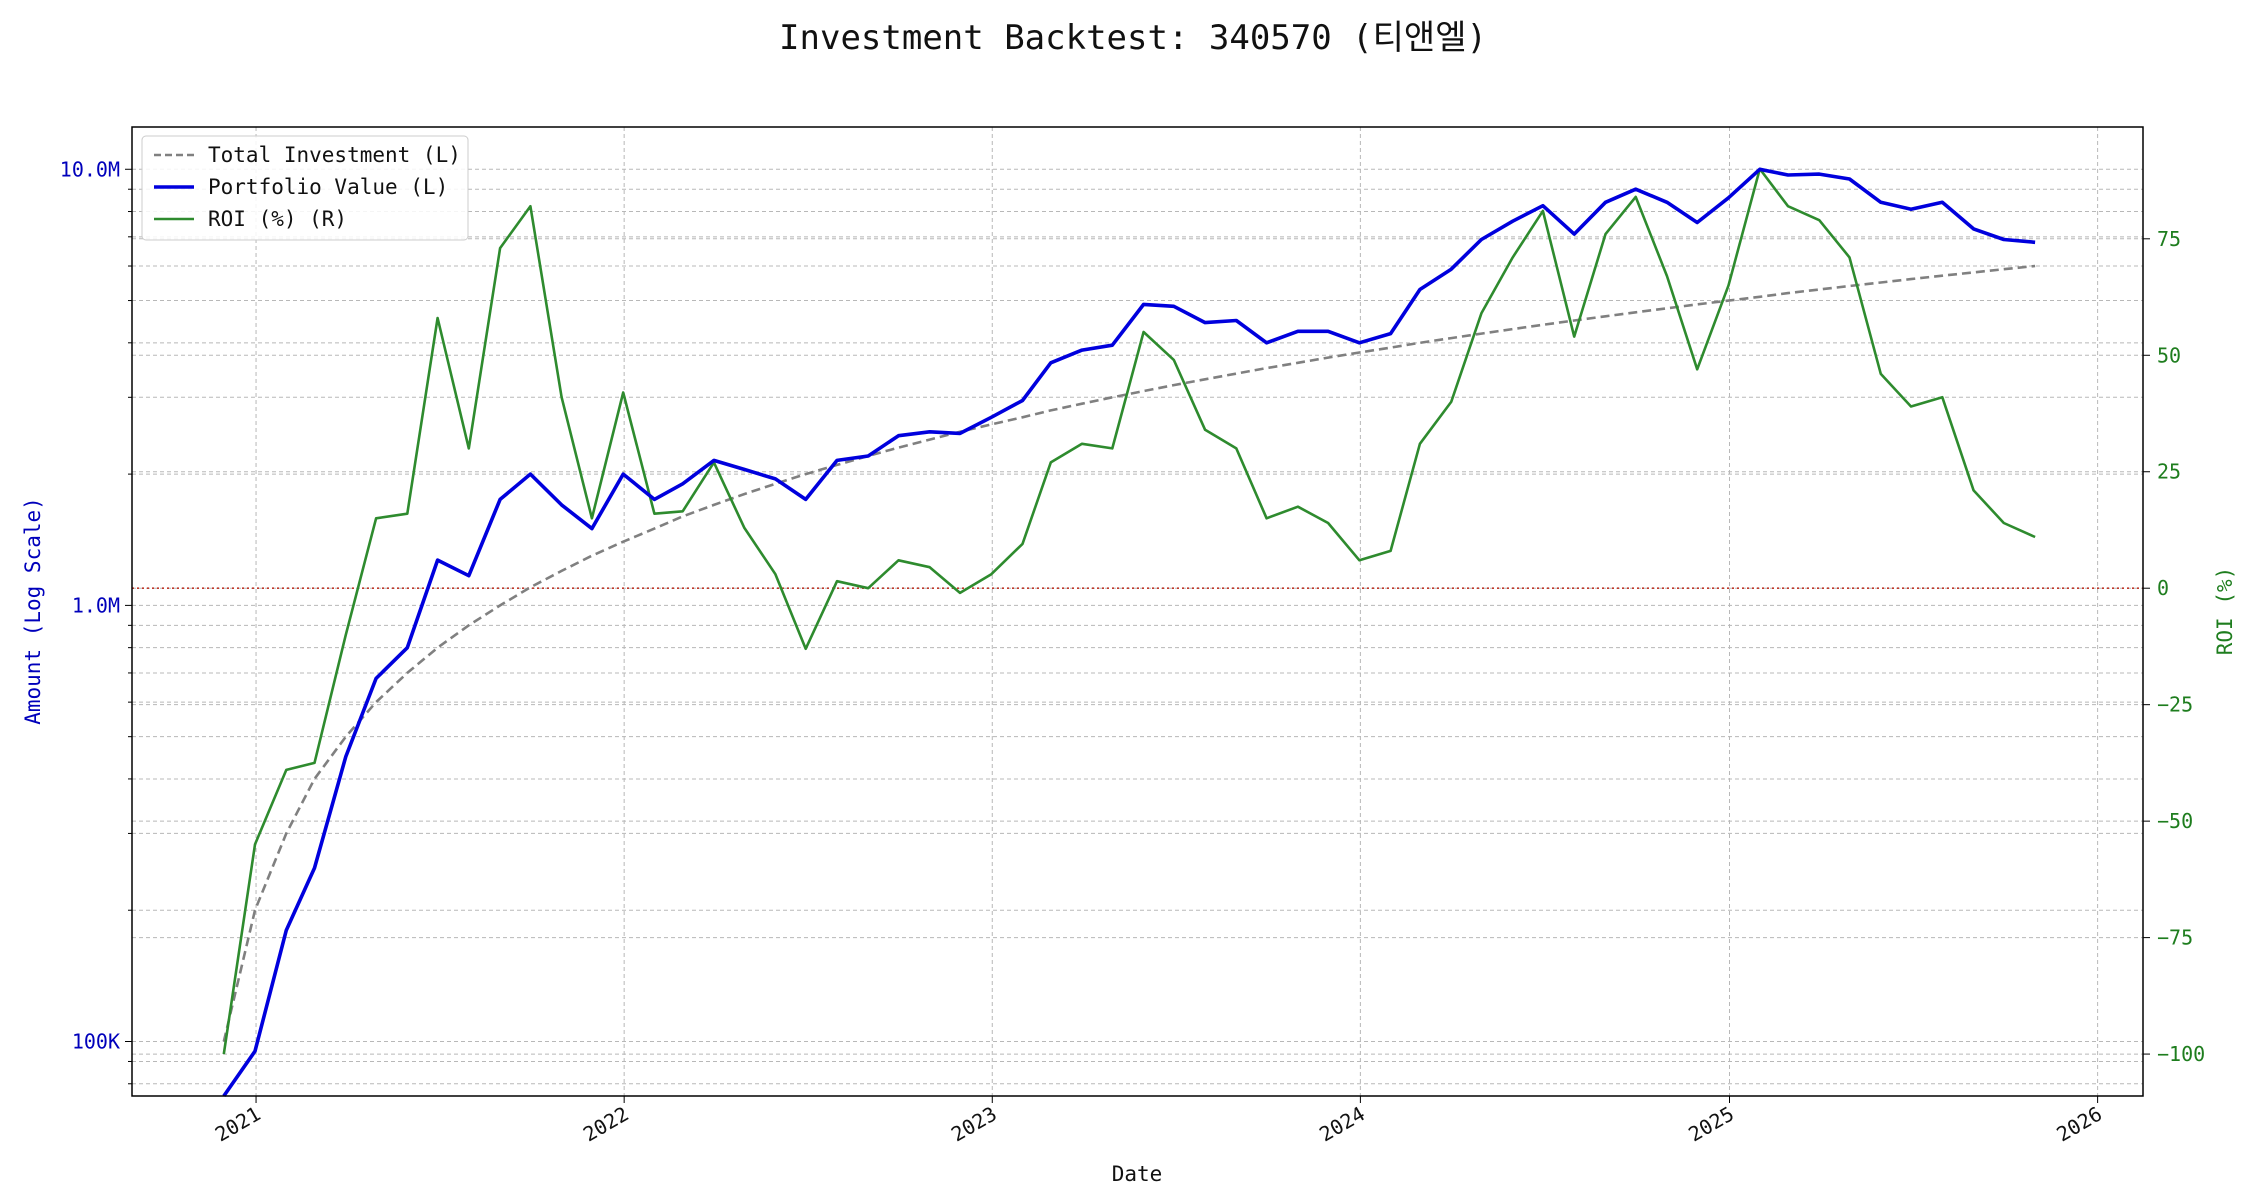  I want to click on right-axis-ticks: −100 −75 −50 −25 0 25 50 75, so click(2174, 646).